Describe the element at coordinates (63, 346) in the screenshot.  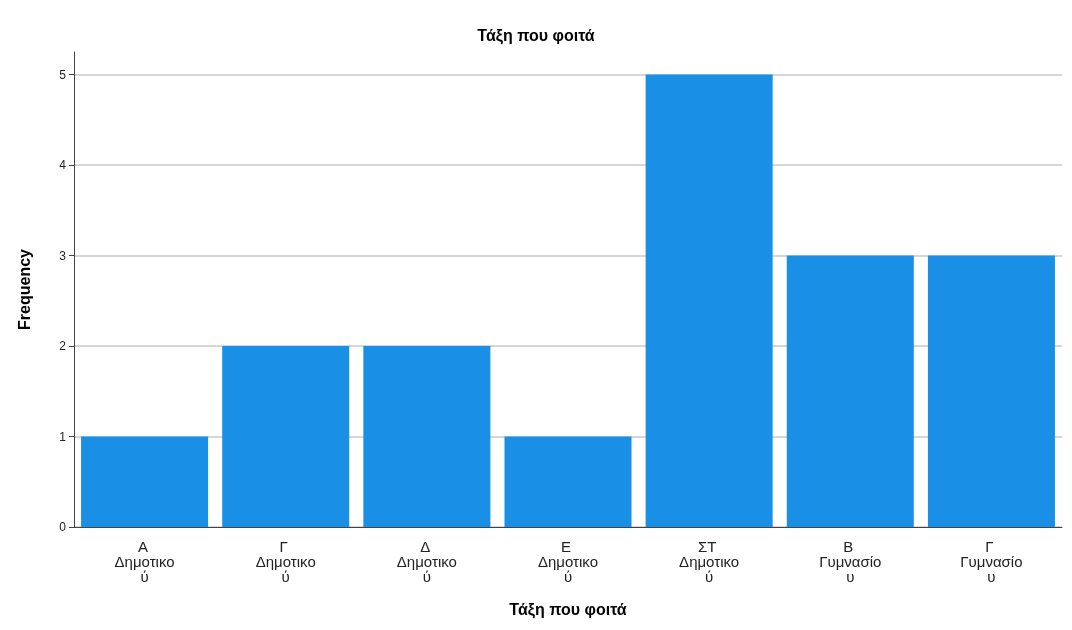
I see `y-tick-label: 2` at that location.